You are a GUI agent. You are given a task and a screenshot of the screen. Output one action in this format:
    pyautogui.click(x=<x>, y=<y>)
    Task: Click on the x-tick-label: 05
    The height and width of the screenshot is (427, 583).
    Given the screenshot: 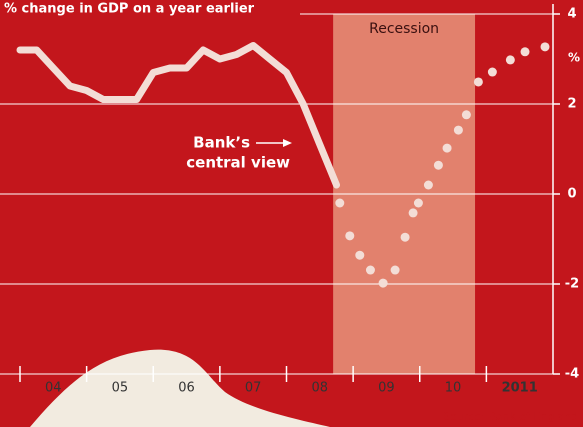 What is the action you would take?
    pyautogui.click(x=120, y=388)
    